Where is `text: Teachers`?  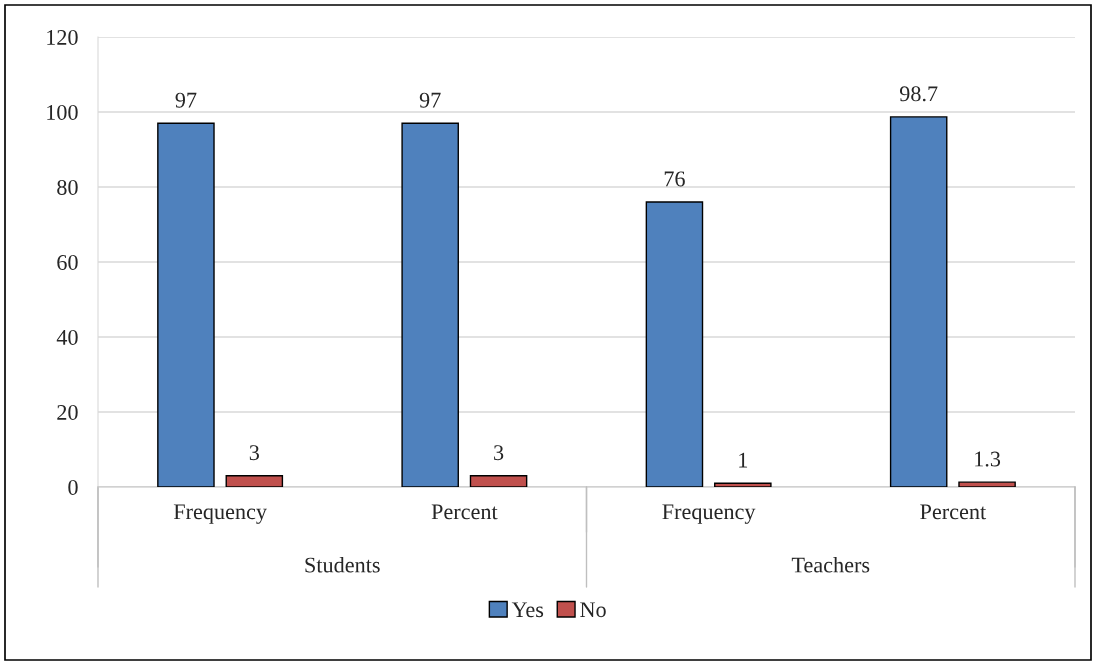
text: Teachers is located at coordinates (830, 564).